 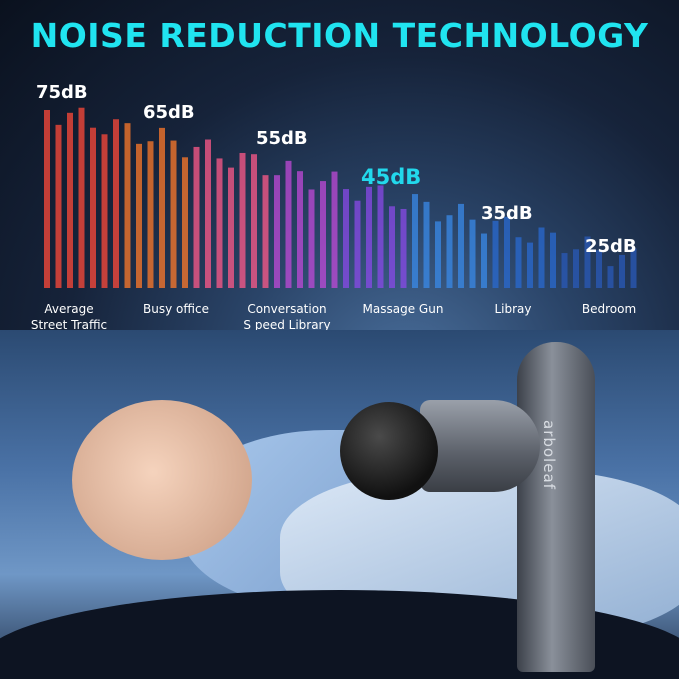 What do you see at coordinates (62, 92) in the screenshot?
I see `level-street-traffic: 75dB` at bounding box center [62, 92].